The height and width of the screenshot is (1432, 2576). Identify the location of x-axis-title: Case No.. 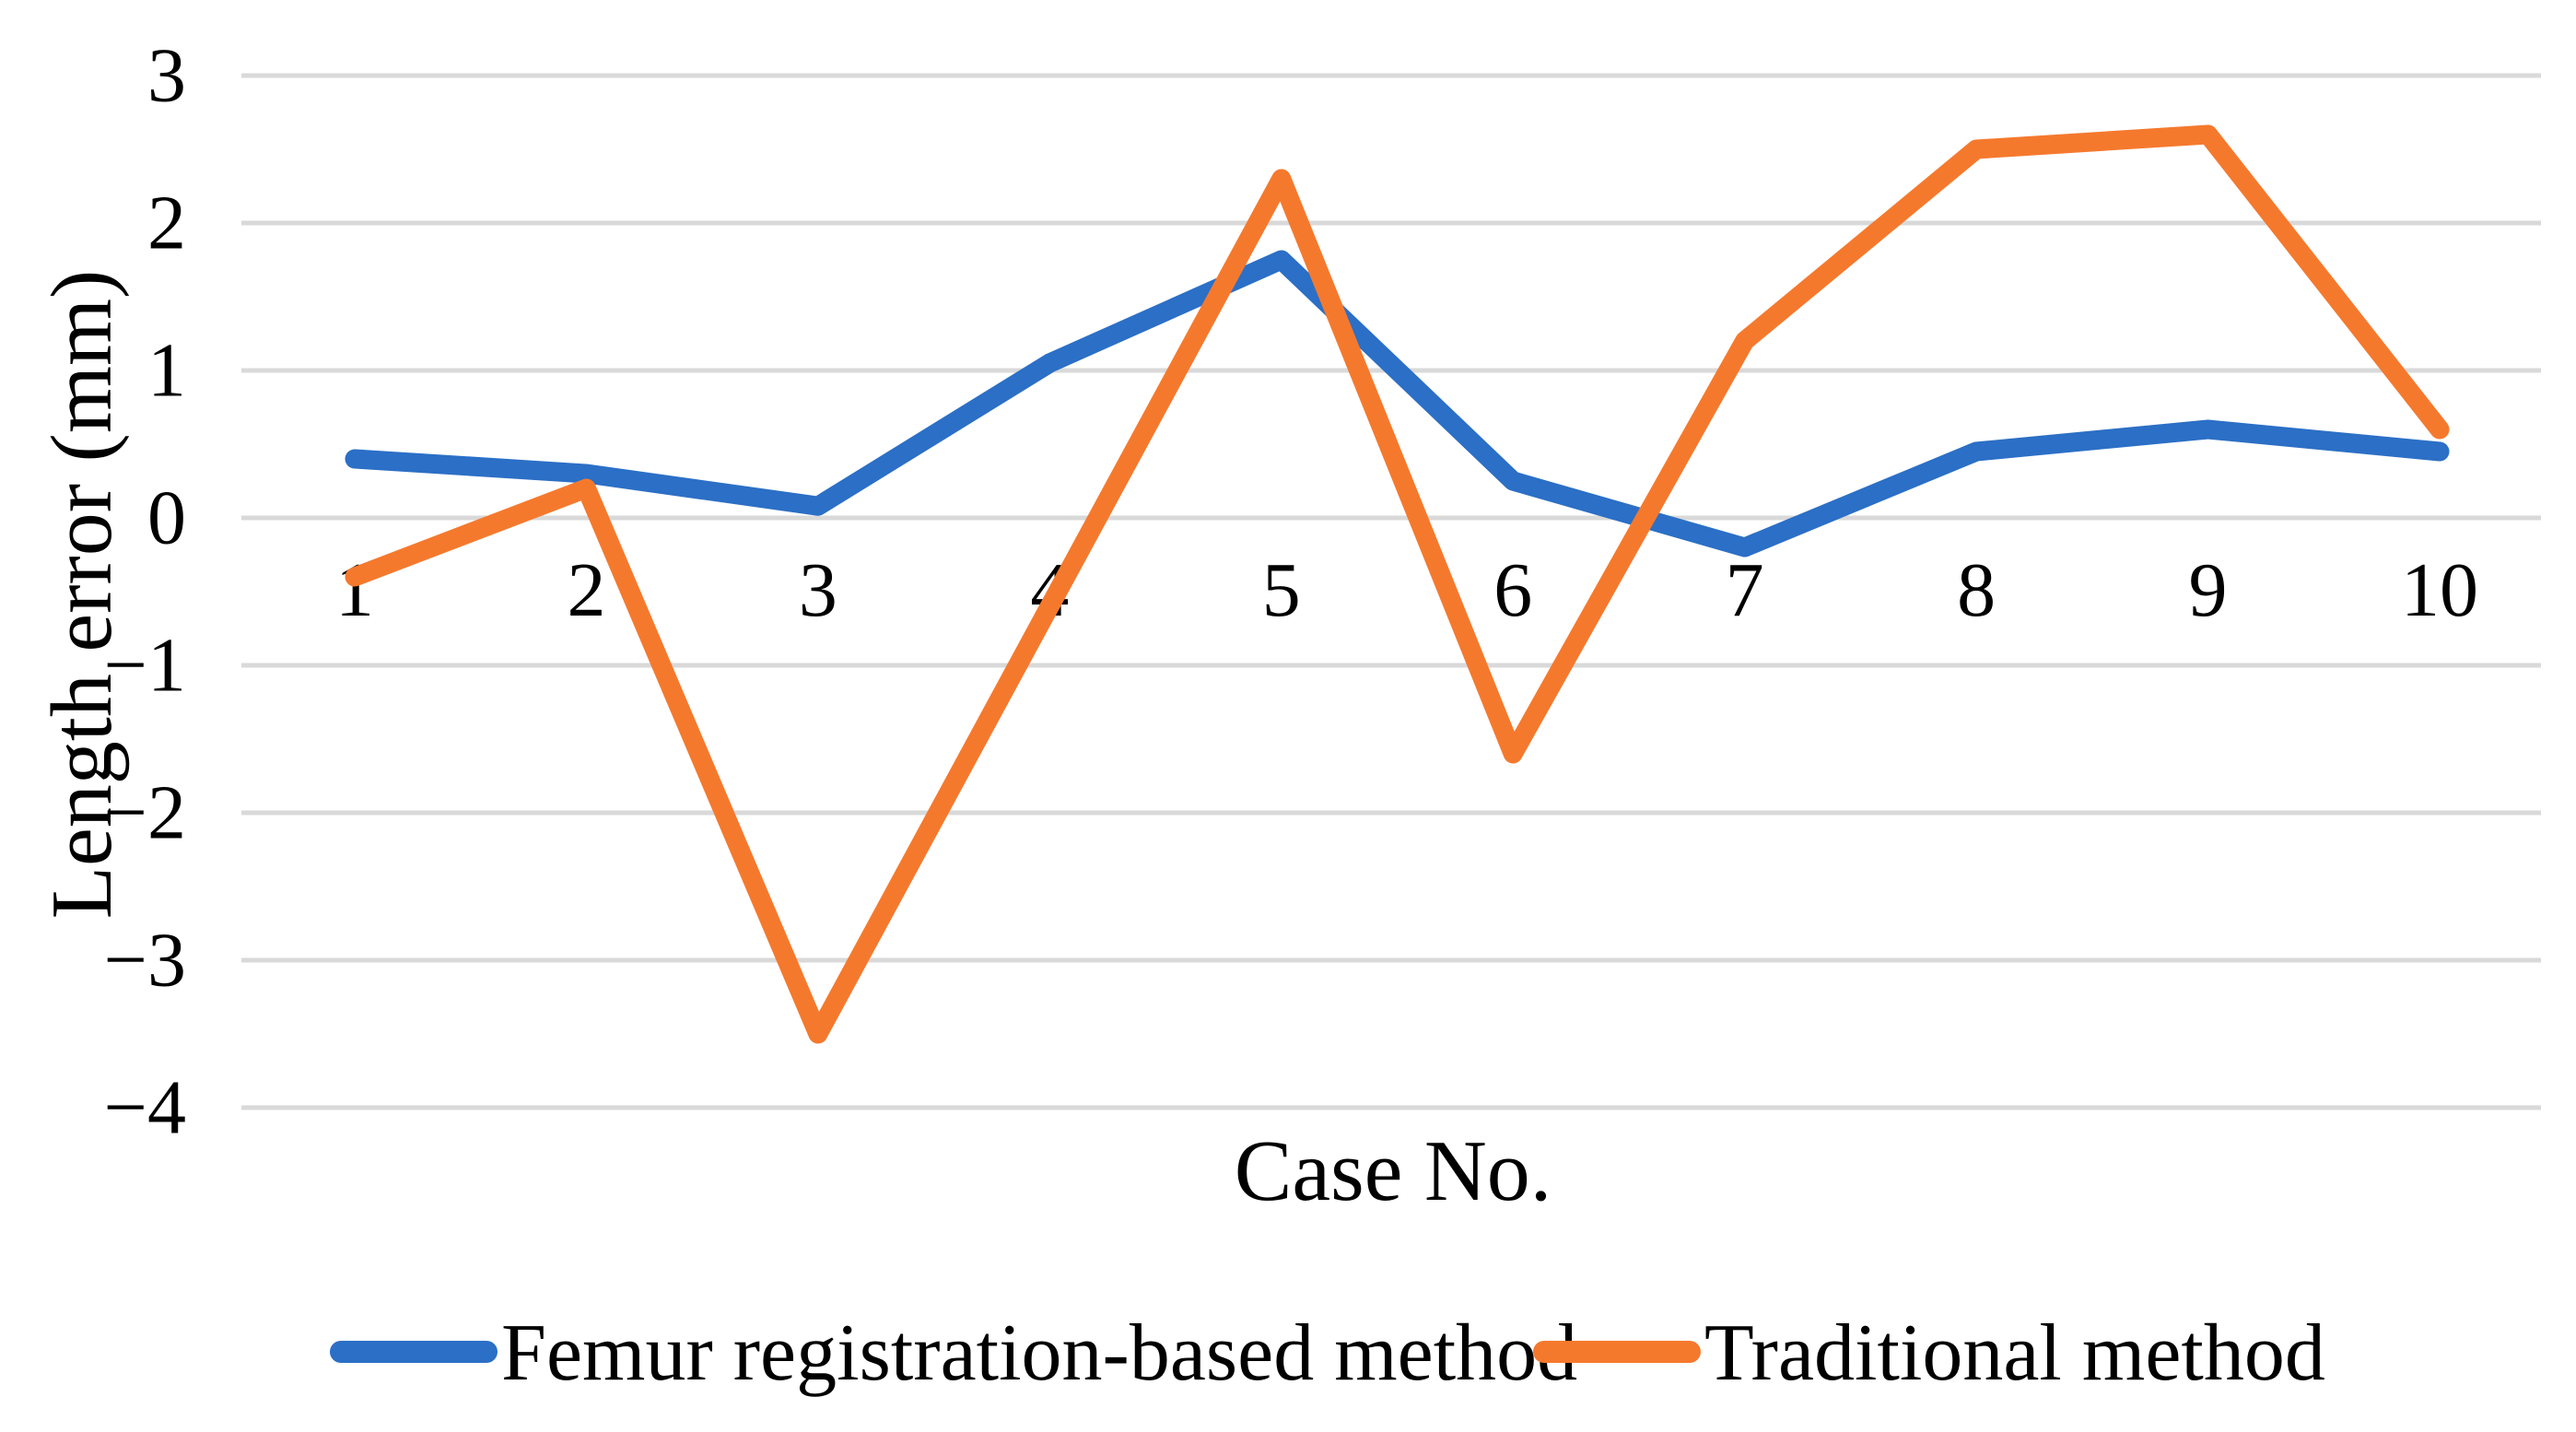
(1393, 1171).